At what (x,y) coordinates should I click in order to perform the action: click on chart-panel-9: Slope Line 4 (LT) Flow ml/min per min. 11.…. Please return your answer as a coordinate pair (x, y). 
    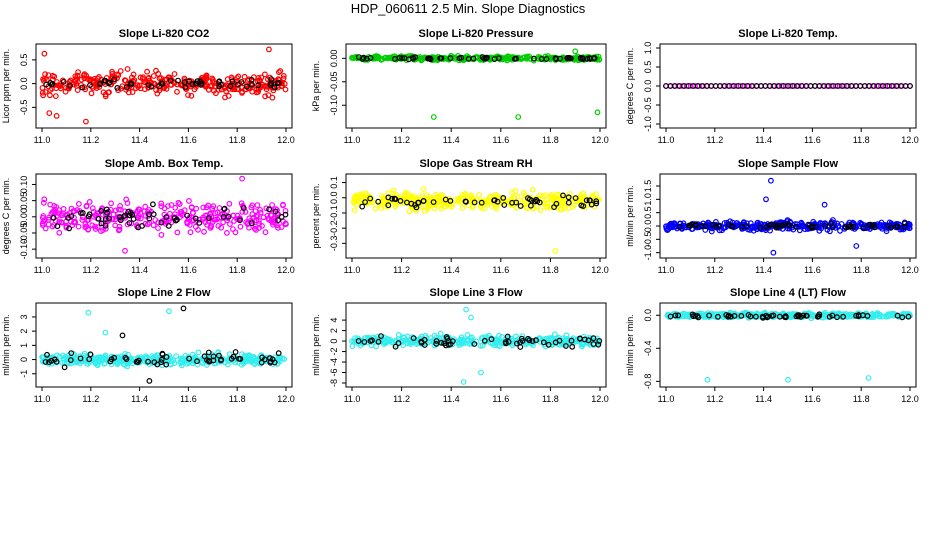
    Looking at the image, I should click on (772, 345).